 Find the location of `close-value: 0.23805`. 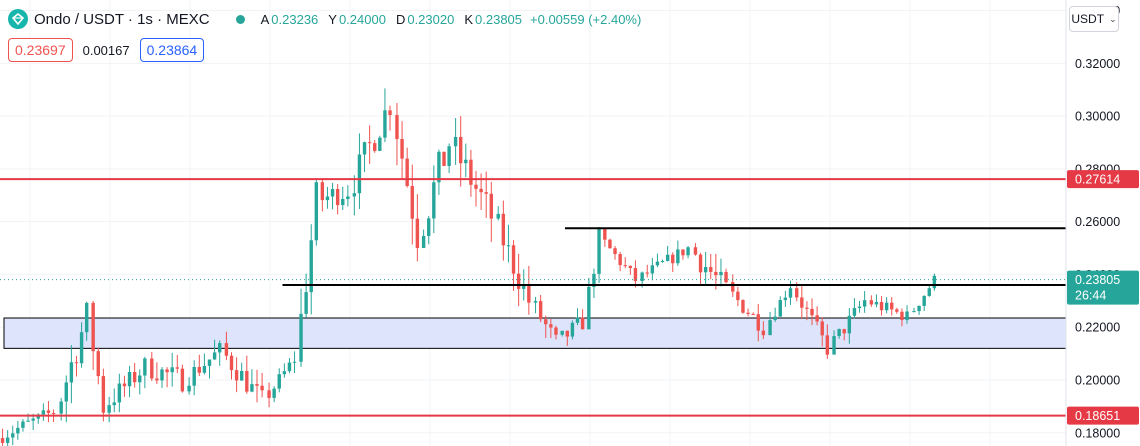

close-value: 0.23805 is located at coordinates (499, 19).